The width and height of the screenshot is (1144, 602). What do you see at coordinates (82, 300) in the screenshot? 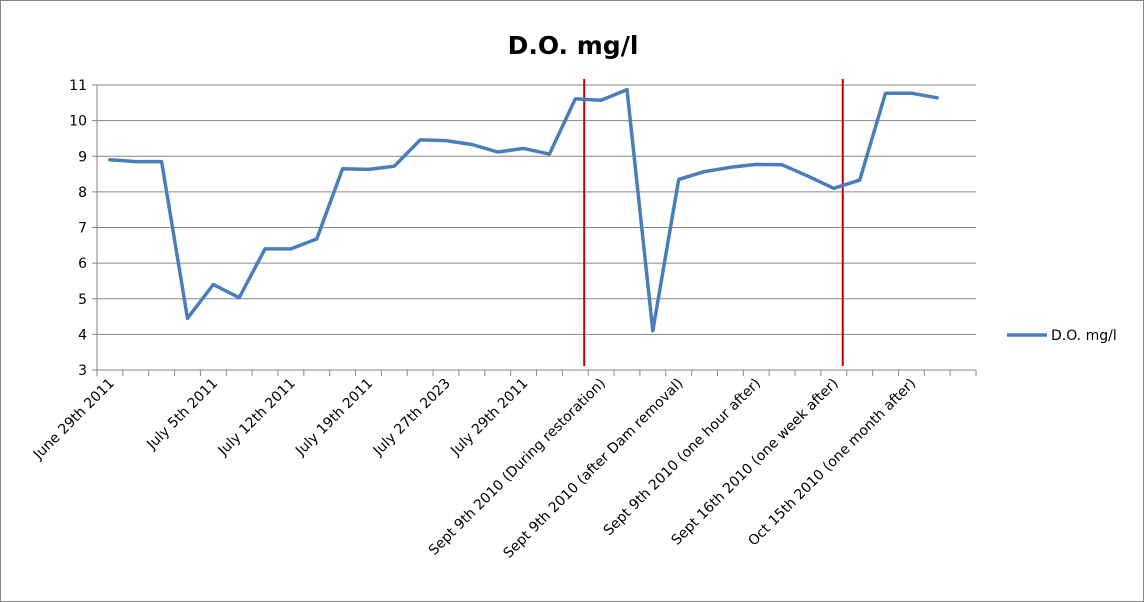
I see `y-tick-label: 5` at bounding box center [82, 300].